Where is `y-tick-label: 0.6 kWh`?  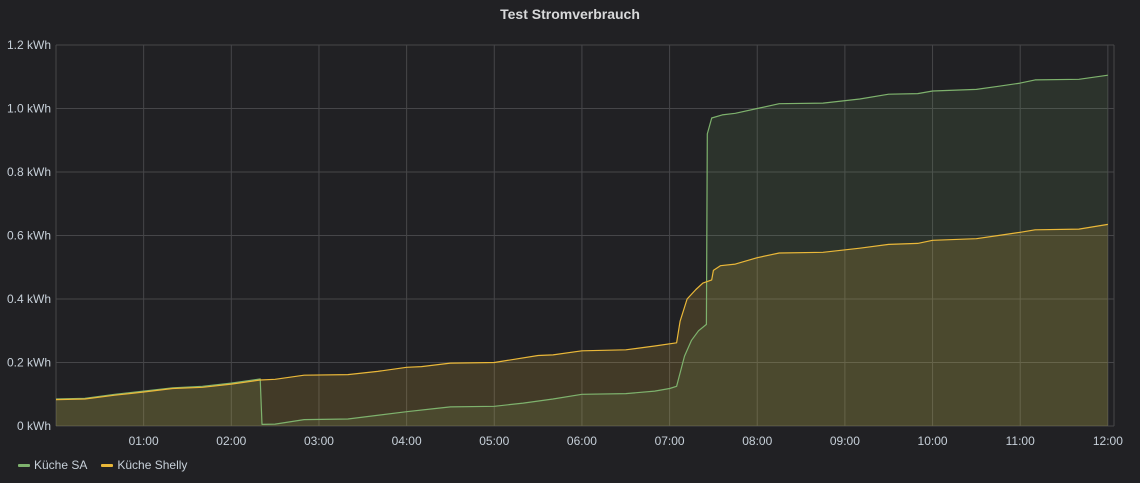
y-tick-label: 0.6 kWh is located at coordinates (29, 236).